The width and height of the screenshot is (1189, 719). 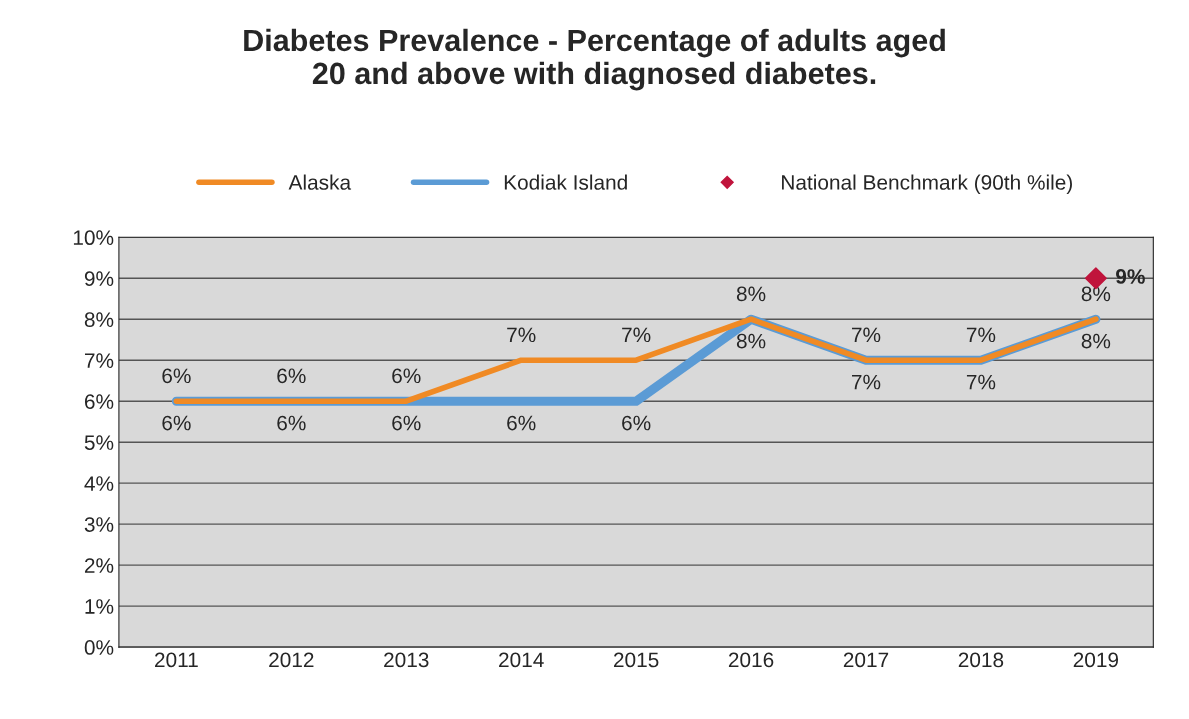 I want to click on y-tick-label: 4%, so click(x=99, y=483).